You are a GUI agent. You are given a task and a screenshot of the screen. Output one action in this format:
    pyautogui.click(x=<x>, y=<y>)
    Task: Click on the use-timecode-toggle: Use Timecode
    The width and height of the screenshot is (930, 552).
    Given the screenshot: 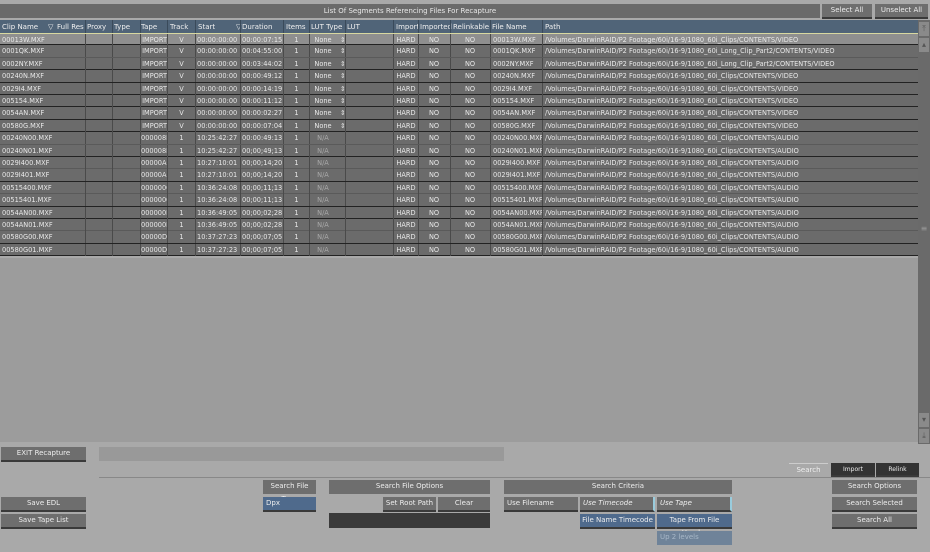 What is the action you would take?
    pyautogui.click(x=617, y=504)
    